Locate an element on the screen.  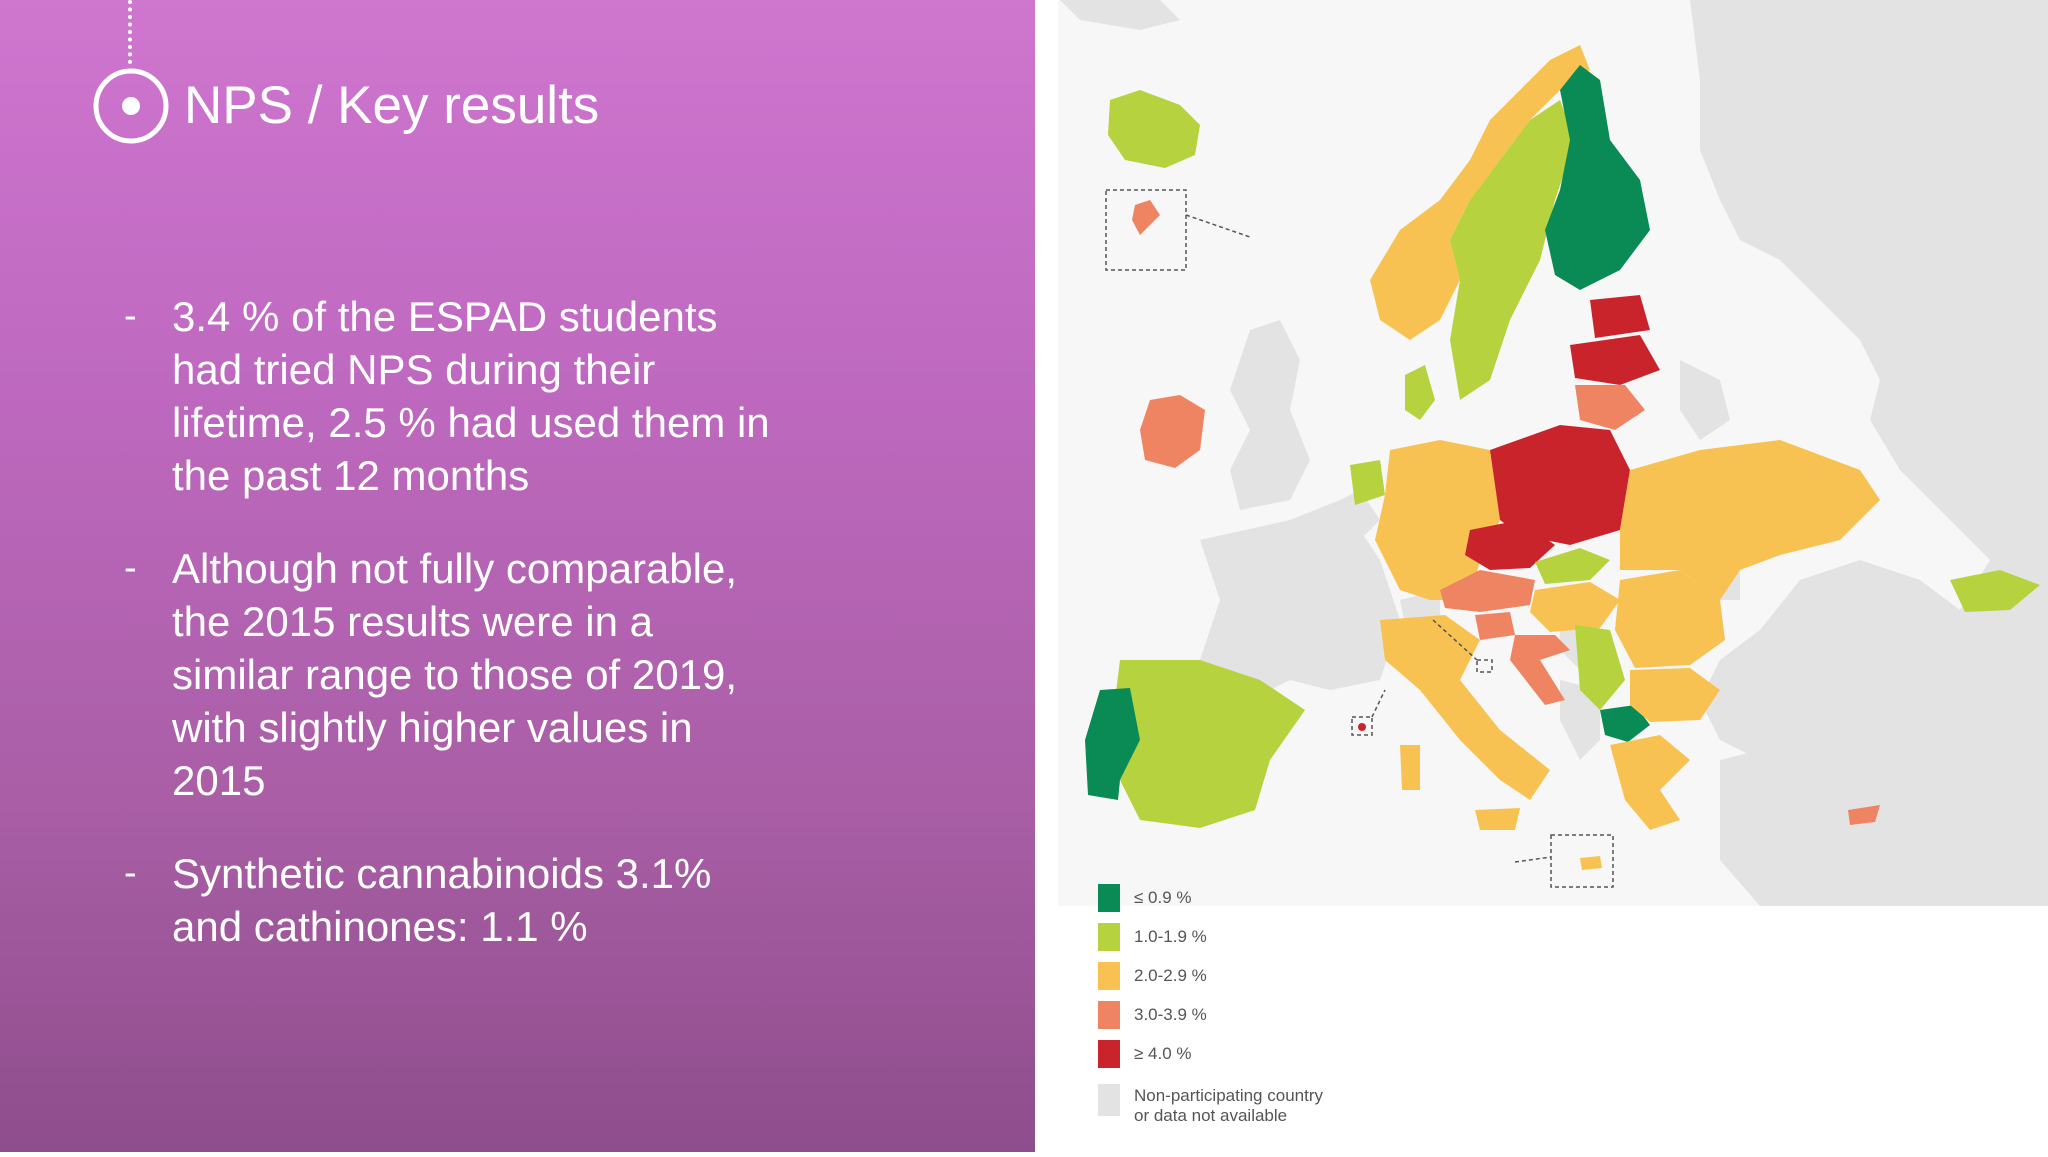
greenland-tip is located at coordinates (1120, 15).